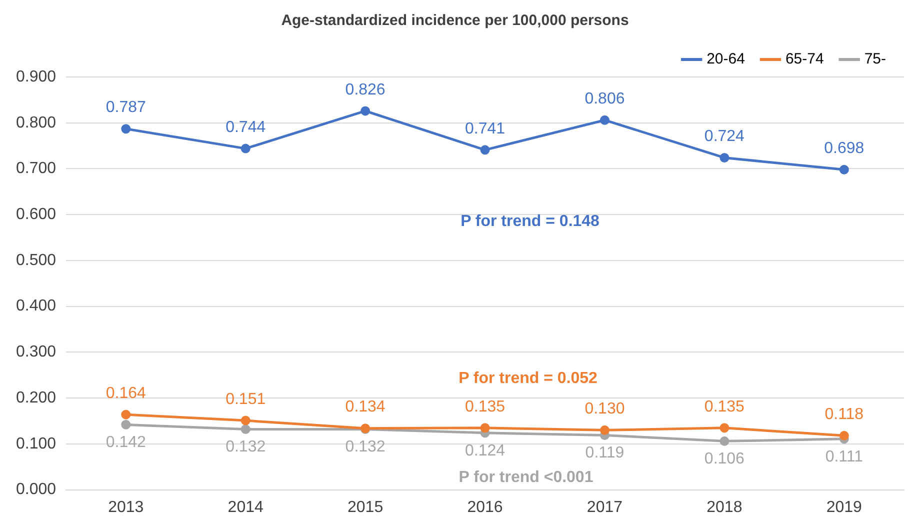  What do you see at coordinates (724, 507) in the screenshot?
I see `x-tick-label: 2018` at bounding box center [724, 507].